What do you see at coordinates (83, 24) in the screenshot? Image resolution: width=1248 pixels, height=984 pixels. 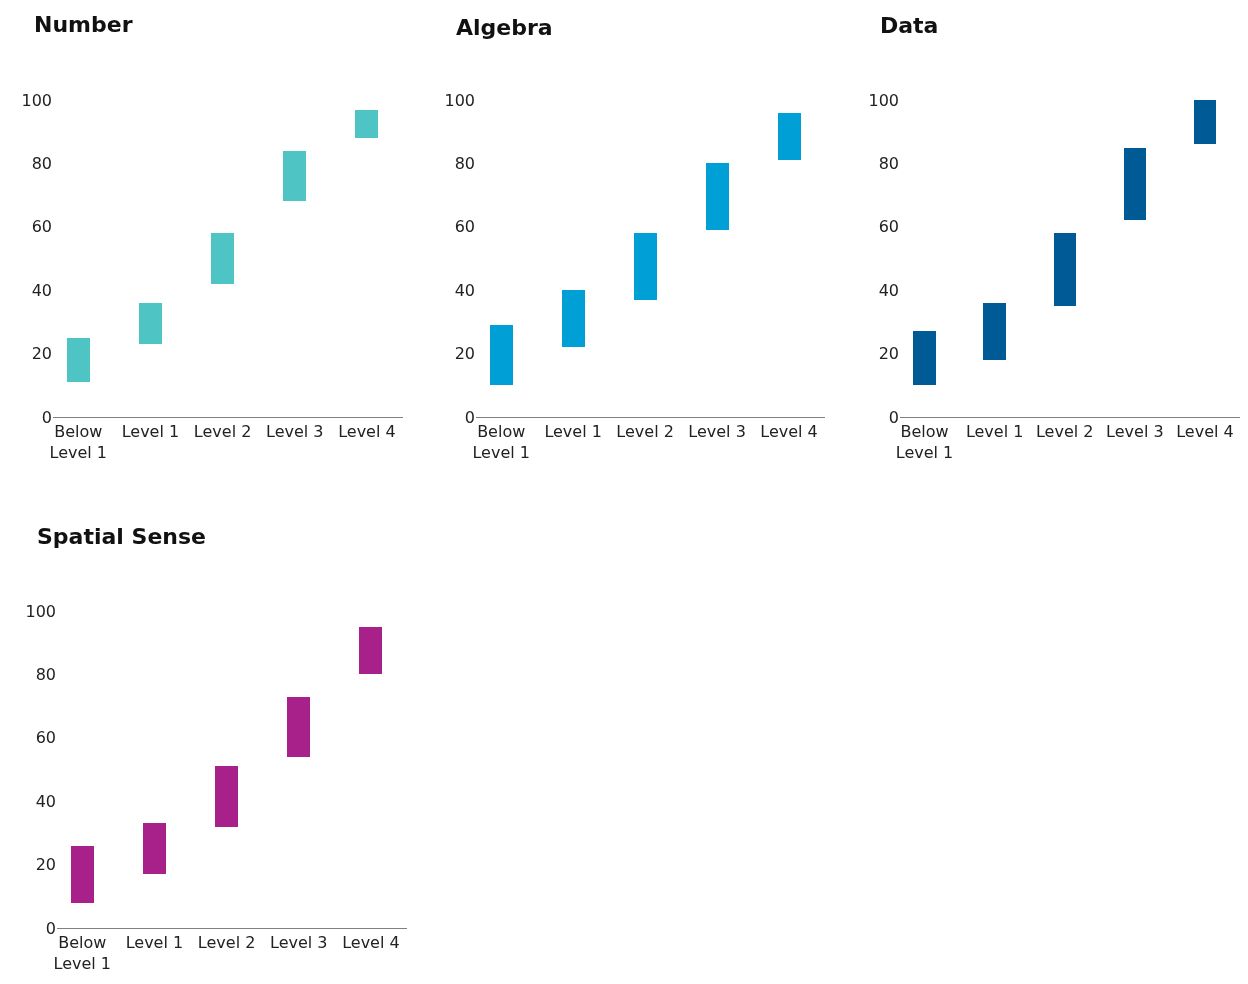 I see `chart-title: Number` at bounding box center [83, 24].